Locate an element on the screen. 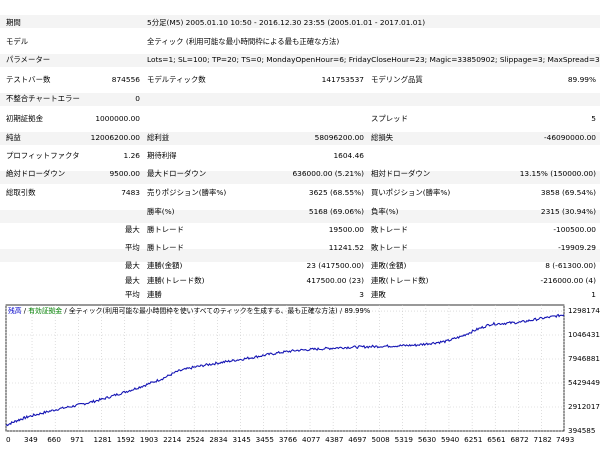  consec-profit-label: 連勝(トレード数) is located at coordinates (176, 280).